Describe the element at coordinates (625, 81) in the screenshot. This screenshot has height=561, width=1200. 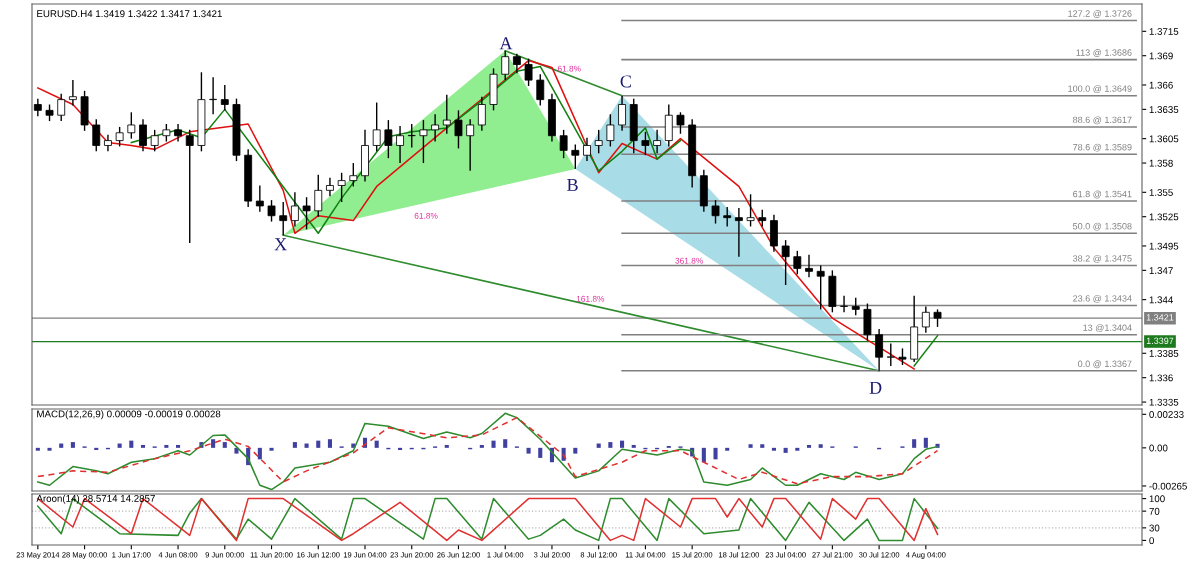
I see `annotation: C` at that location.